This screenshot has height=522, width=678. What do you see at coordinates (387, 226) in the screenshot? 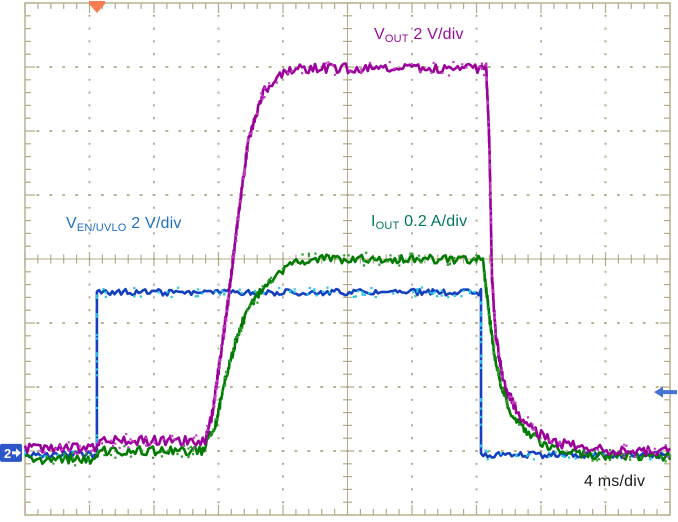
I see `iout-label-subscript: OUT` at bounding box center [387, 226].